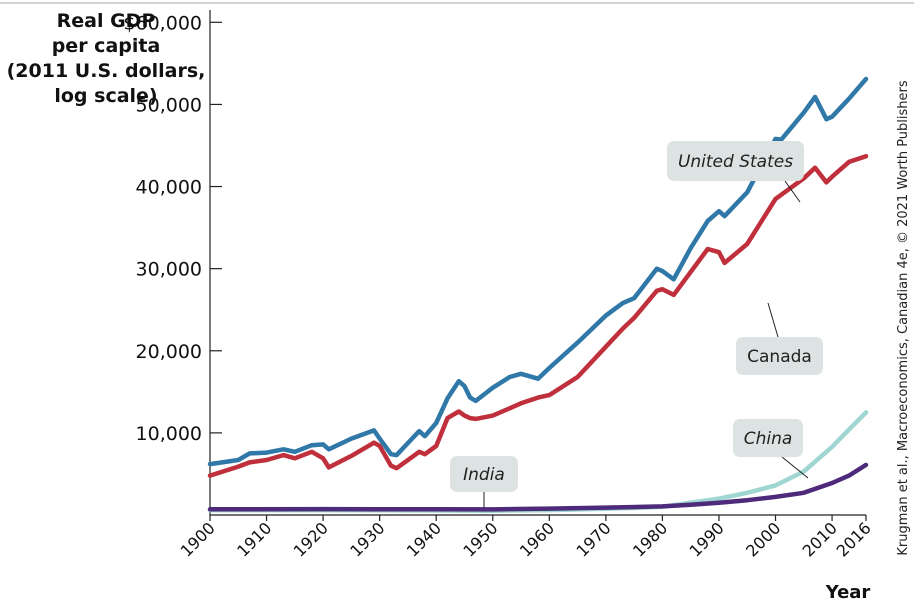  Describe the element at coordinates (106, 21) in the screenshot. I see `y-axis-title-line-1: Real GDP` at that location.